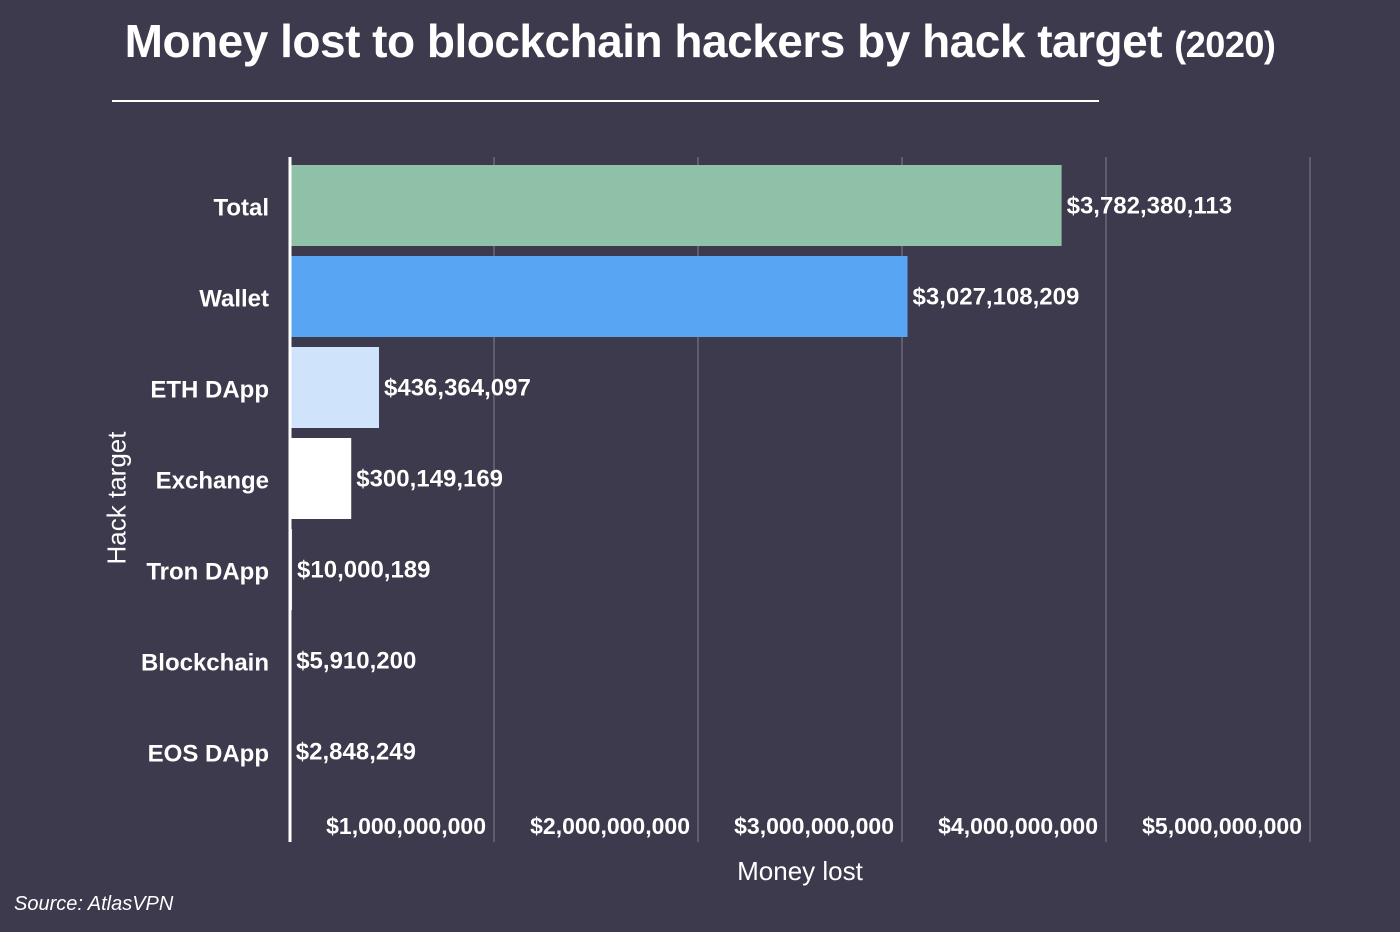  What do you see at coordinates (207, 572) in the screenshot?
I see `category-label: Tron DApp` at bounding box center [207, 572].